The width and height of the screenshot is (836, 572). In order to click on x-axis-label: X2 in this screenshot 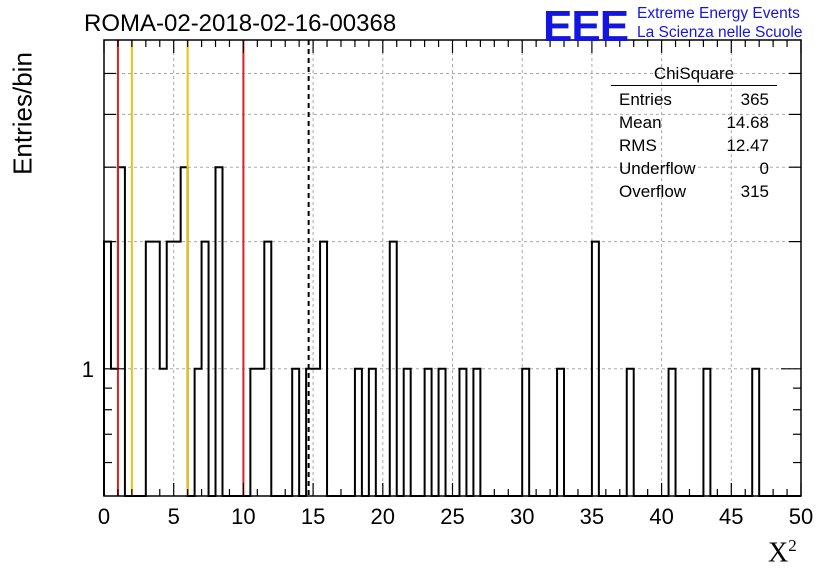, I will do `click(782, 552)`.